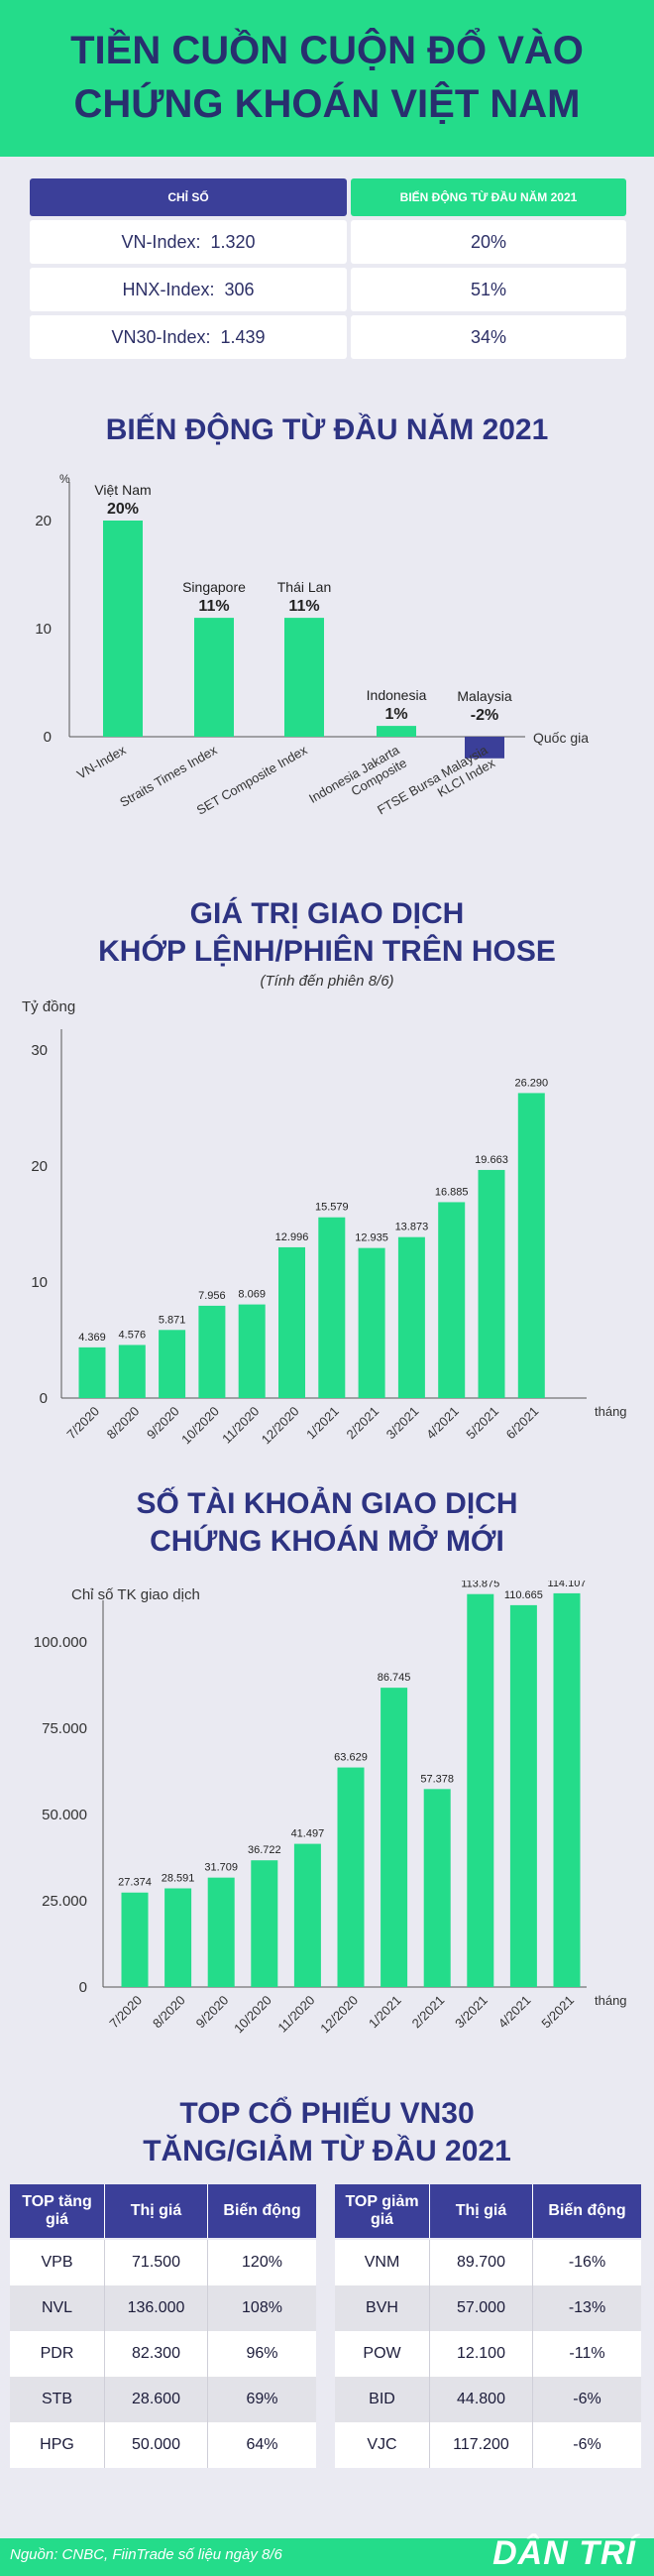 Image resolution: width=654 pixels, height=2576 pixels. I want to click on ticker-cell: HPG, so click(57, 2445).